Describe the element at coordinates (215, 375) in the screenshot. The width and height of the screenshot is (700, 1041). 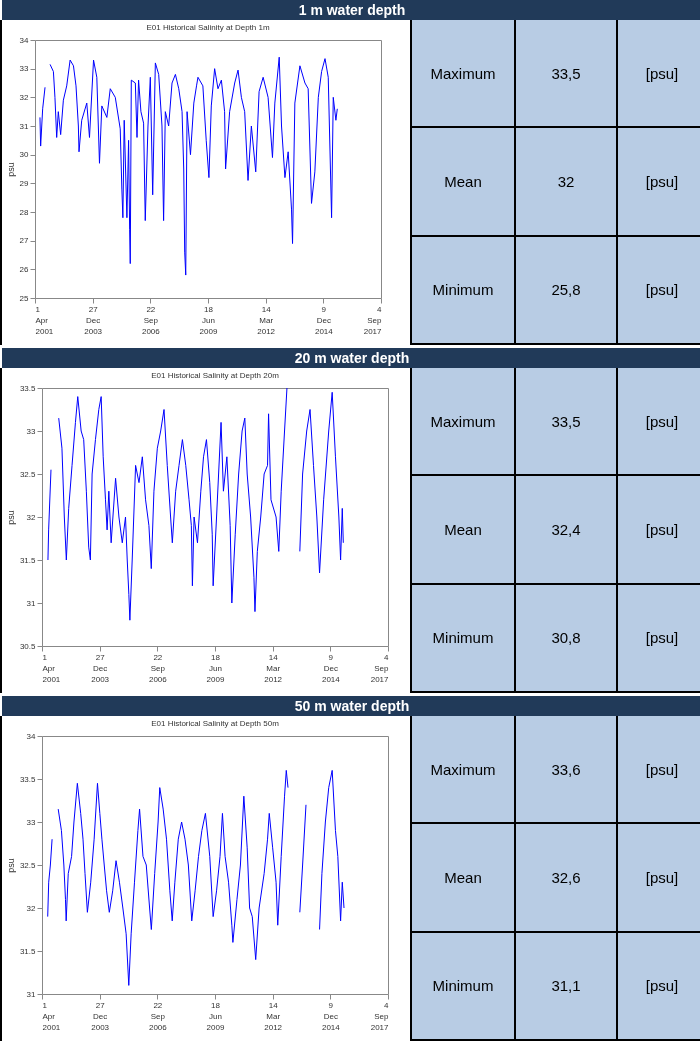
I see `chart-title: E01 Historical Salinity at Depth 20m` at that location.